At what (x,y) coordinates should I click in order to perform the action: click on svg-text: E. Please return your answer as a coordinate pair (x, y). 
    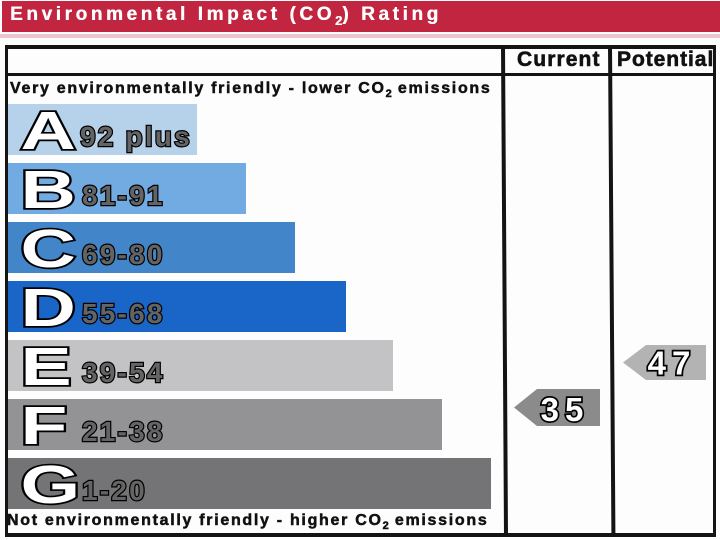
    Looking at the image, I should click on (46, 367).